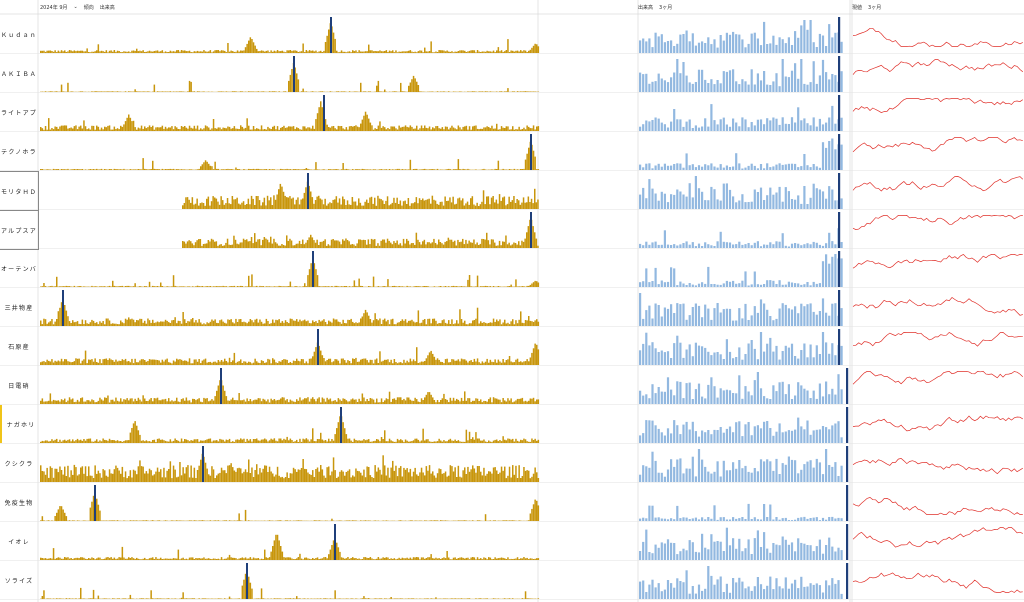 This screenshot has height=602, width=1024. I want to click on recent-volume-label: 出来高, so click(646, 7).